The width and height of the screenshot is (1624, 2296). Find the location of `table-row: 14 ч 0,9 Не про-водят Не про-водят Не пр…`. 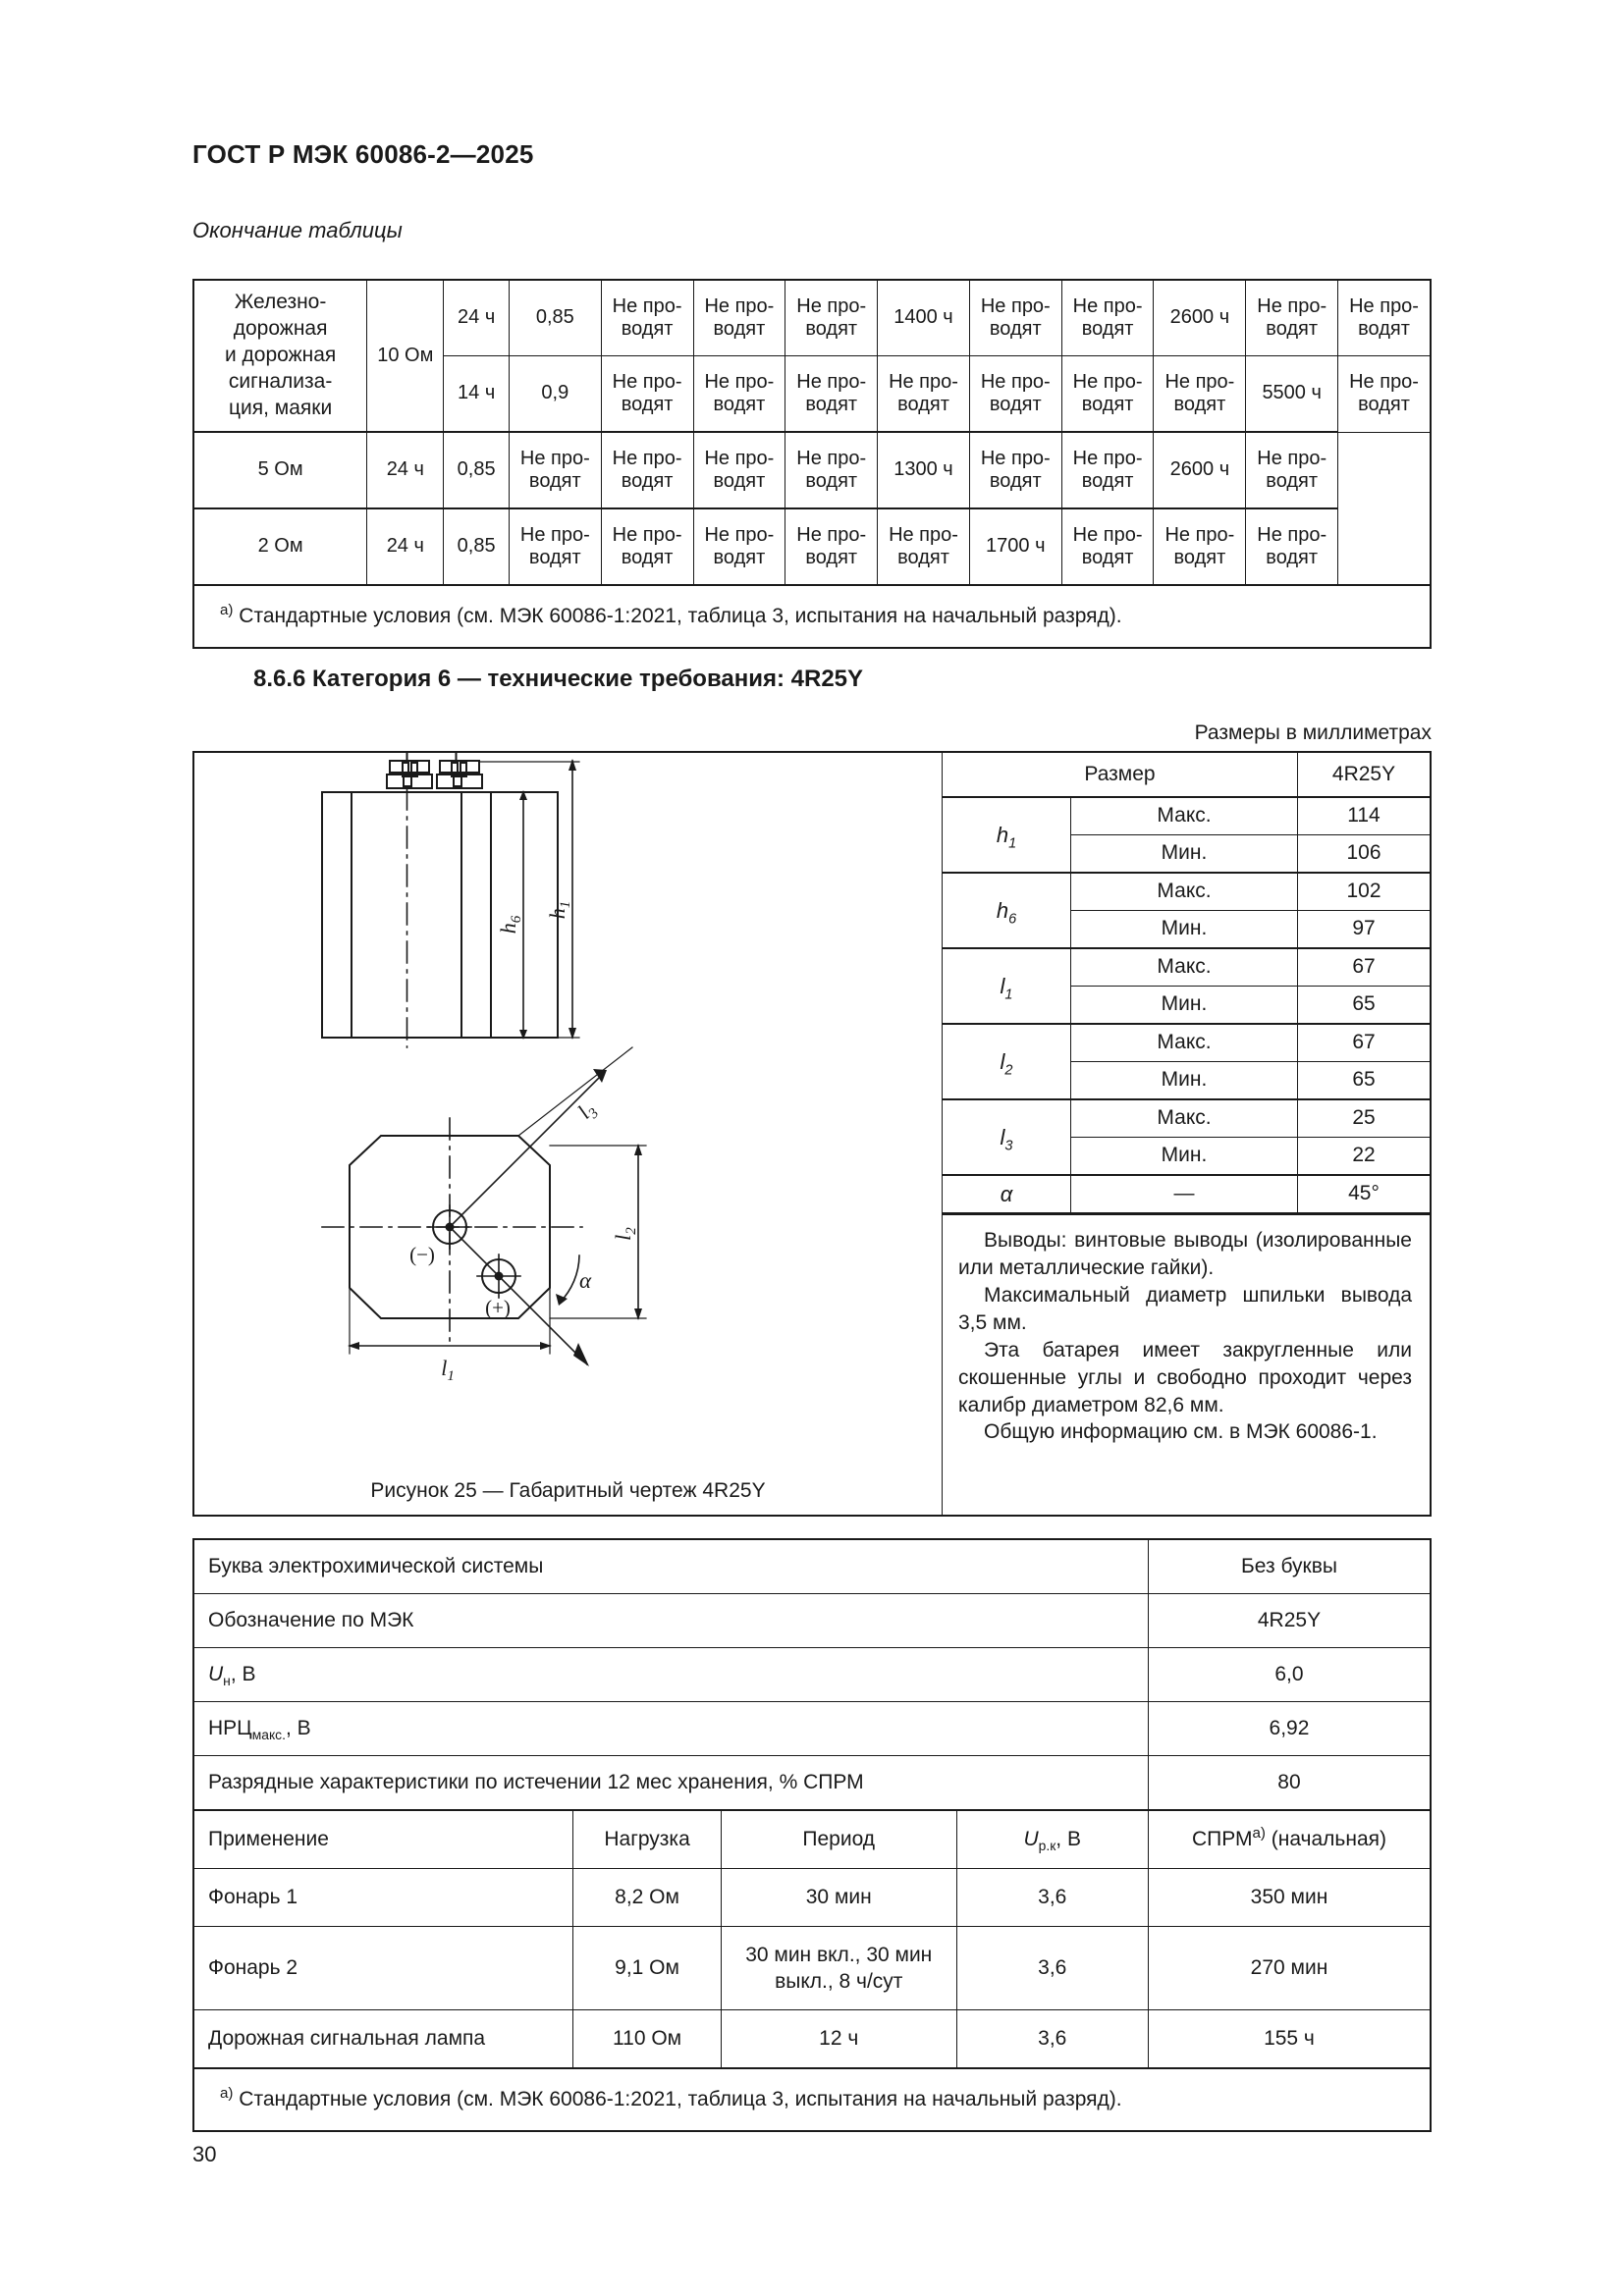

table-row: 14 ч 0,9 Не про-водят Не про-водят Не пр… is located at coordinates (812, 394).